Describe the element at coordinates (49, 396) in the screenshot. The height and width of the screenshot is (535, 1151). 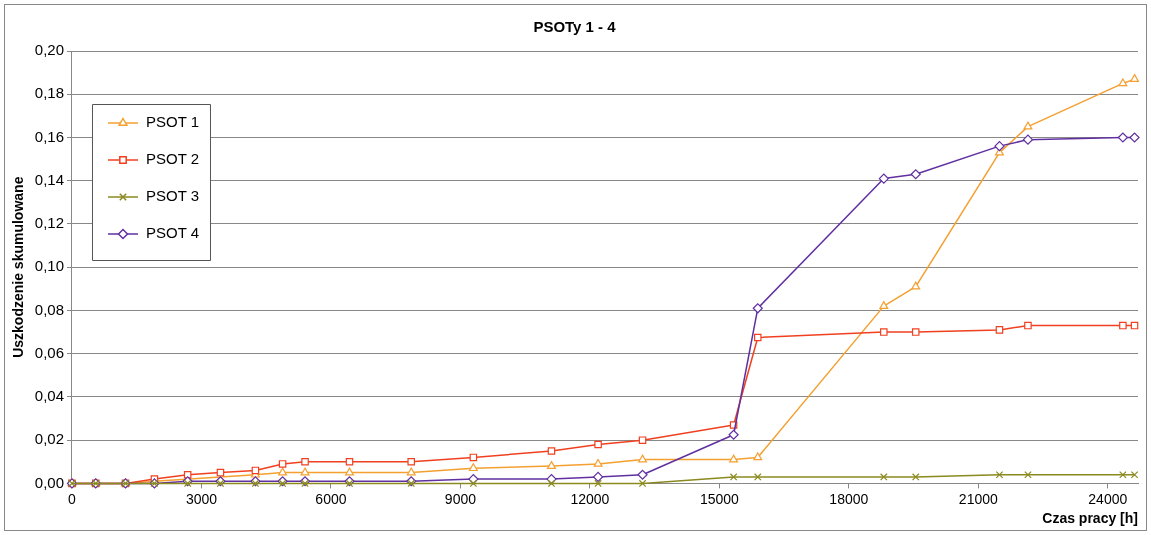
I see `y-tick-label: 0,04` at that location.